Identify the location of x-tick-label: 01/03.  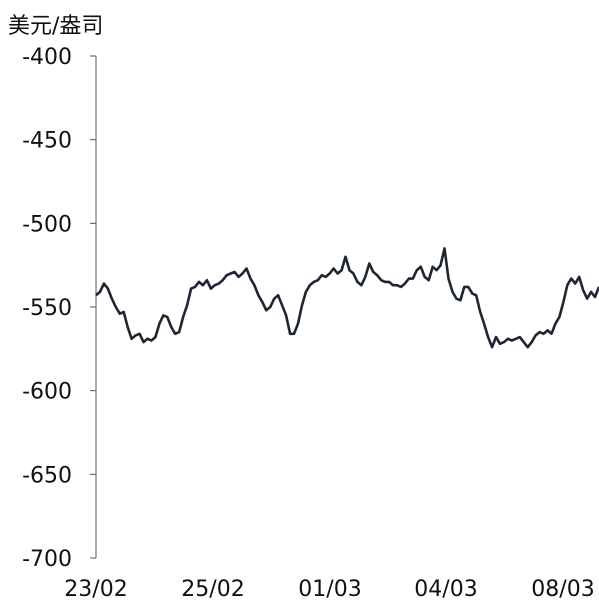
(329, 589).